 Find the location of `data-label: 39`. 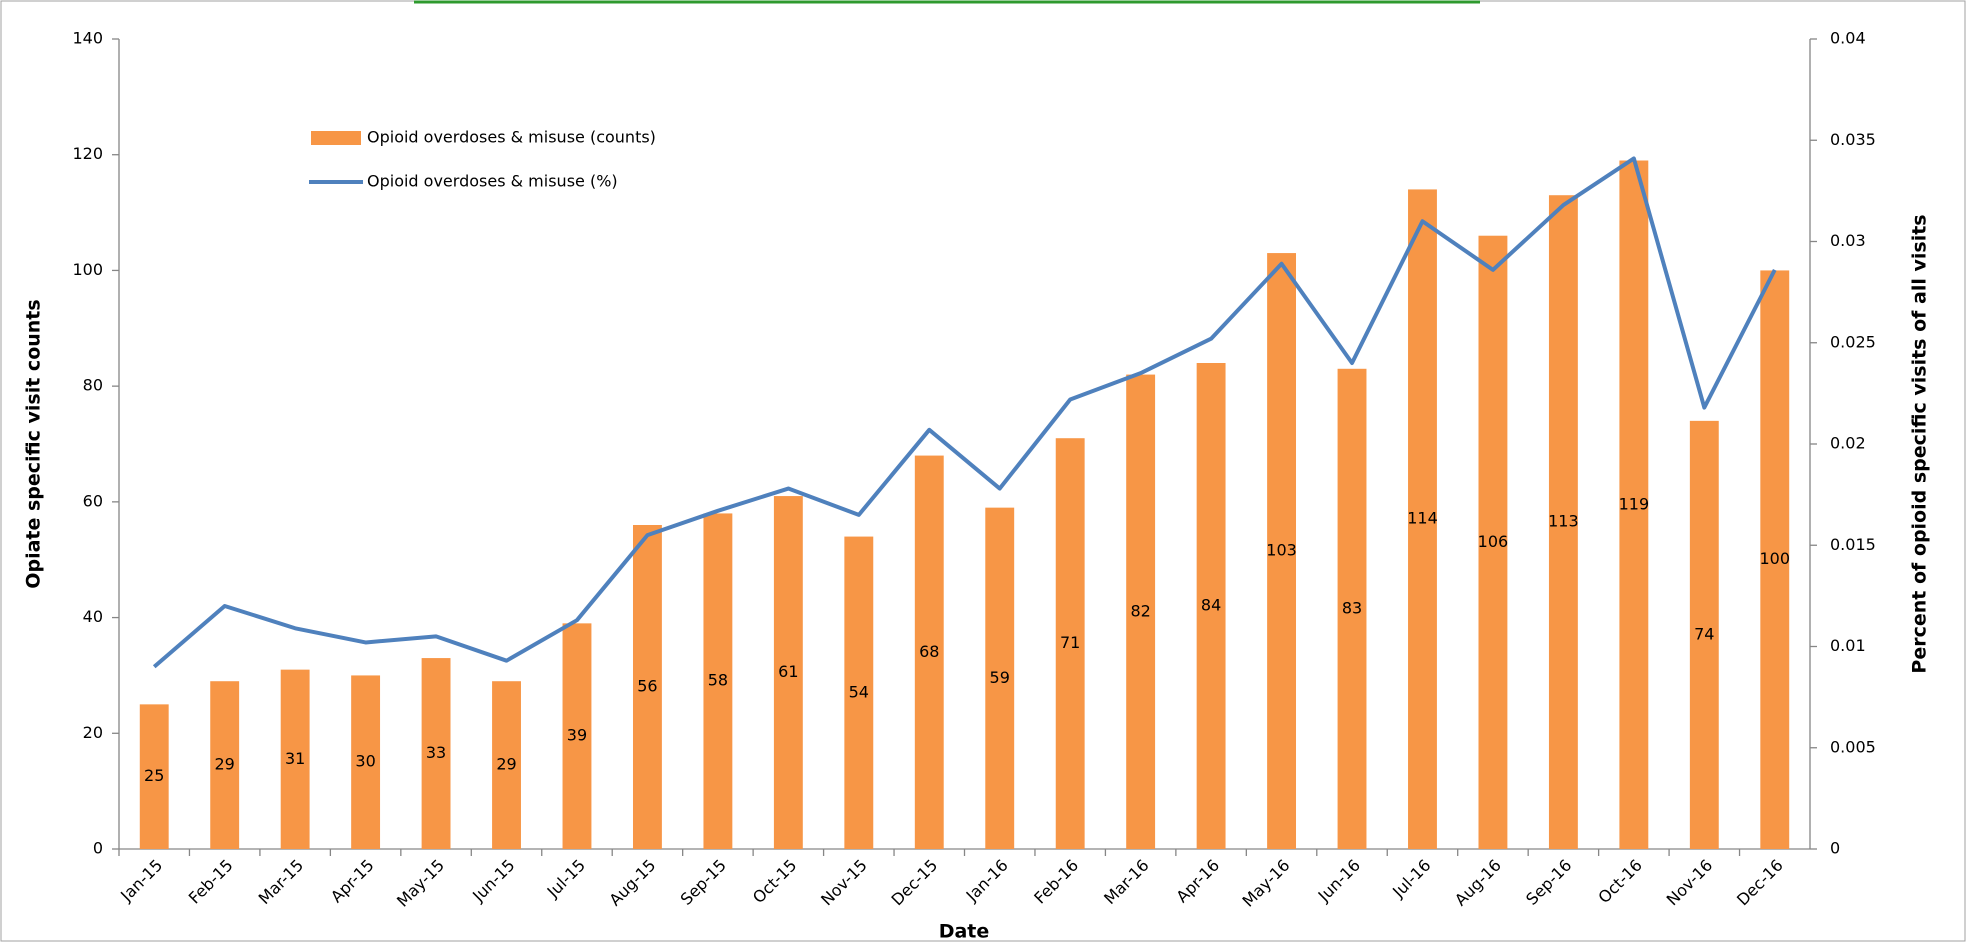

data-label: 39 is located at coordinates (577, 735).